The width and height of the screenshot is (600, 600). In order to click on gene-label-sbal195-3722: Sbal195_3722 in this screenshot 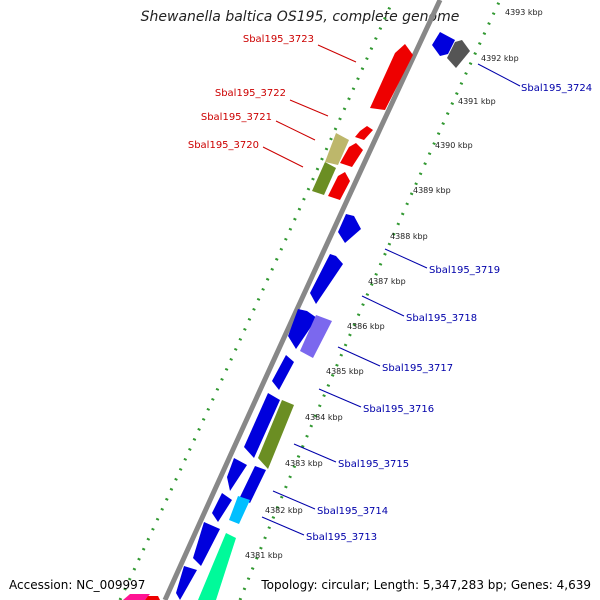, I will do `click(250, 93)`.